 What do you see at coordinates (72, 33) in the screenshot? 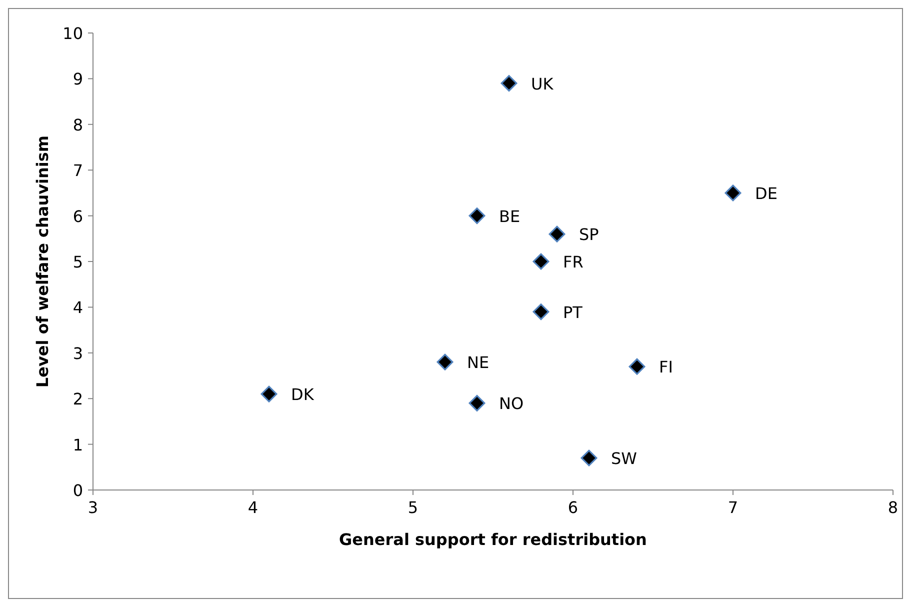
I see `y-tick-label: 10` at bounding box center [72, 33].